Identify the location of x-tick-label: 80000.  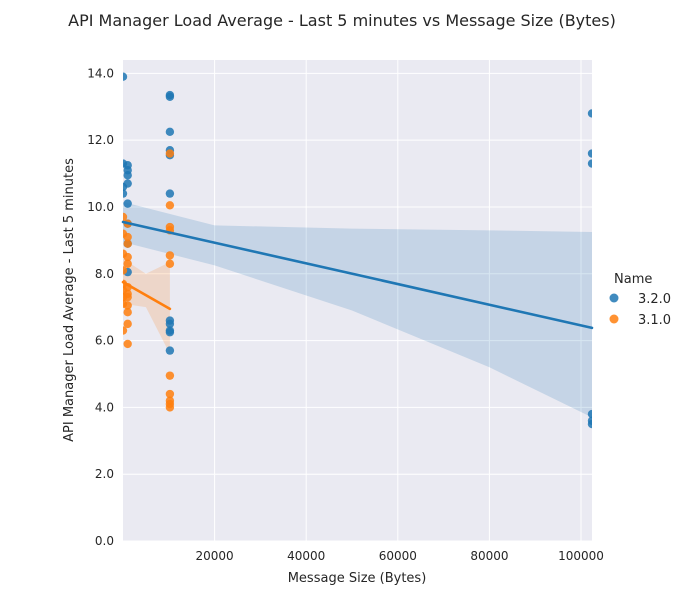
(489, 556).